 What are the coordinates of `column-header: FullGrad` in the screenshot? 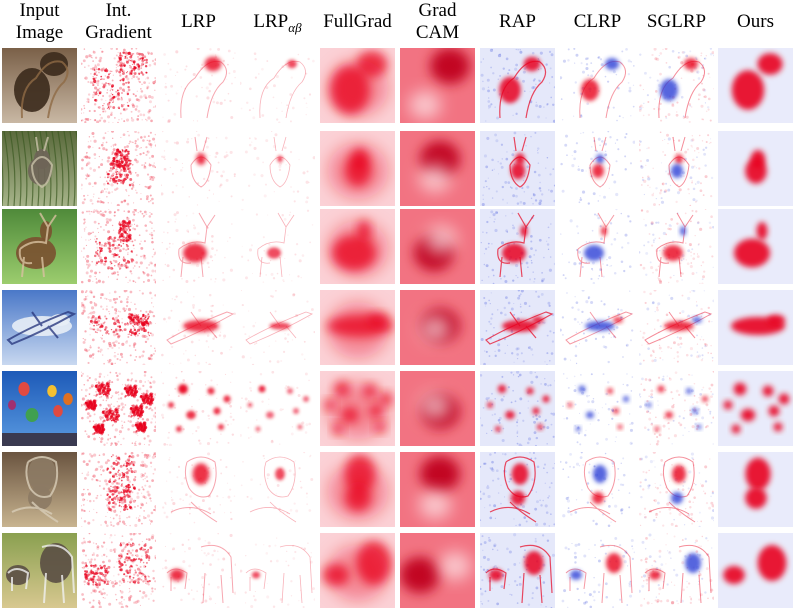 It's located at (357, 24).